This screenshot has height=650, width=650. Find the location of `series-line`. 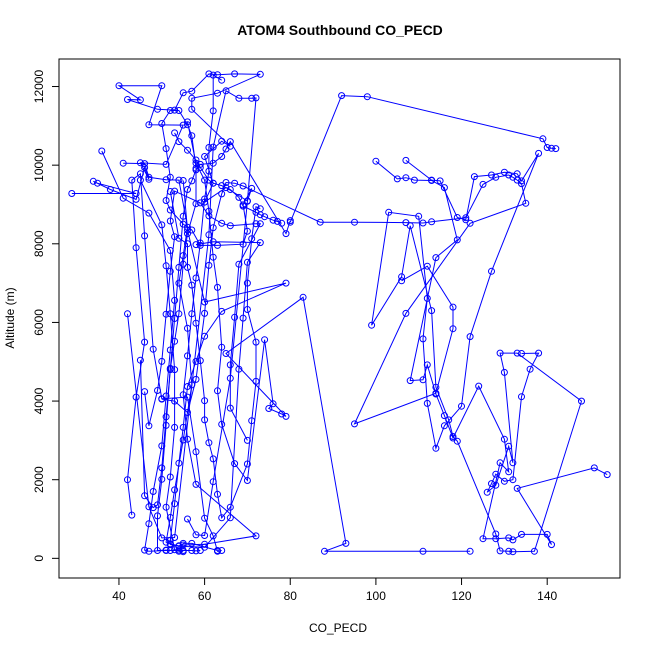

series-line is located at coordinates (203, 315).